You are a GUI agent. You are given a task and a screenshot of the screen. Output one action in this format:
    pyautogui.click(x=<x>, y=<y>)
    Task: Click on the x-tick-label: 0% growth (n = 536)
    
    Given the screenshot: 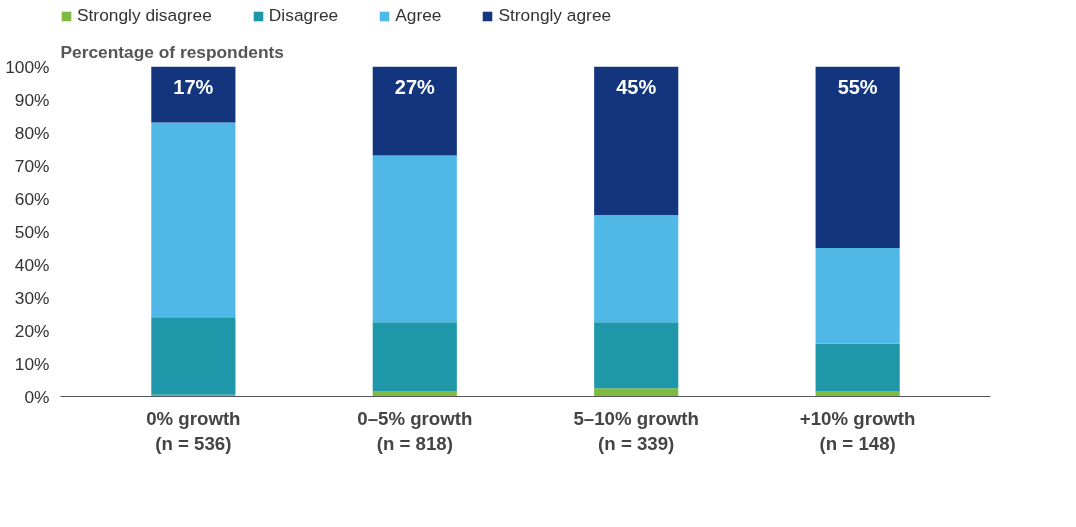 What is the action you would take?
    pyautogui.click(x=193, y=430)
    